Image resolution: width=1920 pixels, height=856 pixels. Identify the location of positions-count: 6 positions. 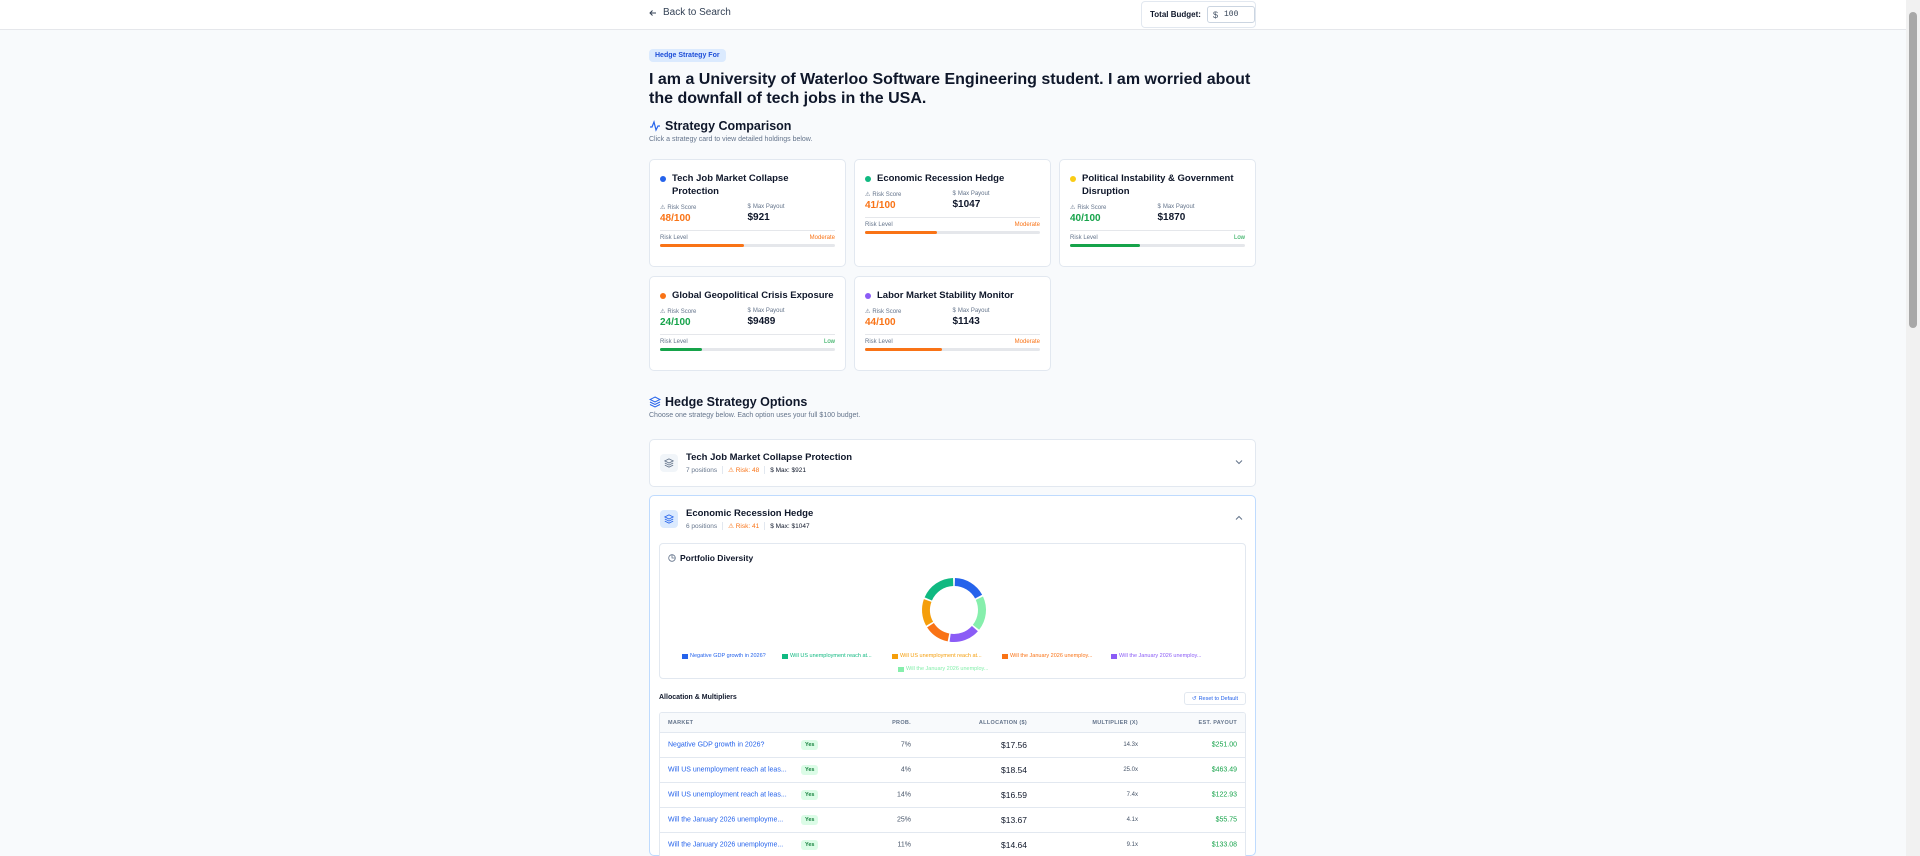
(702, 526).